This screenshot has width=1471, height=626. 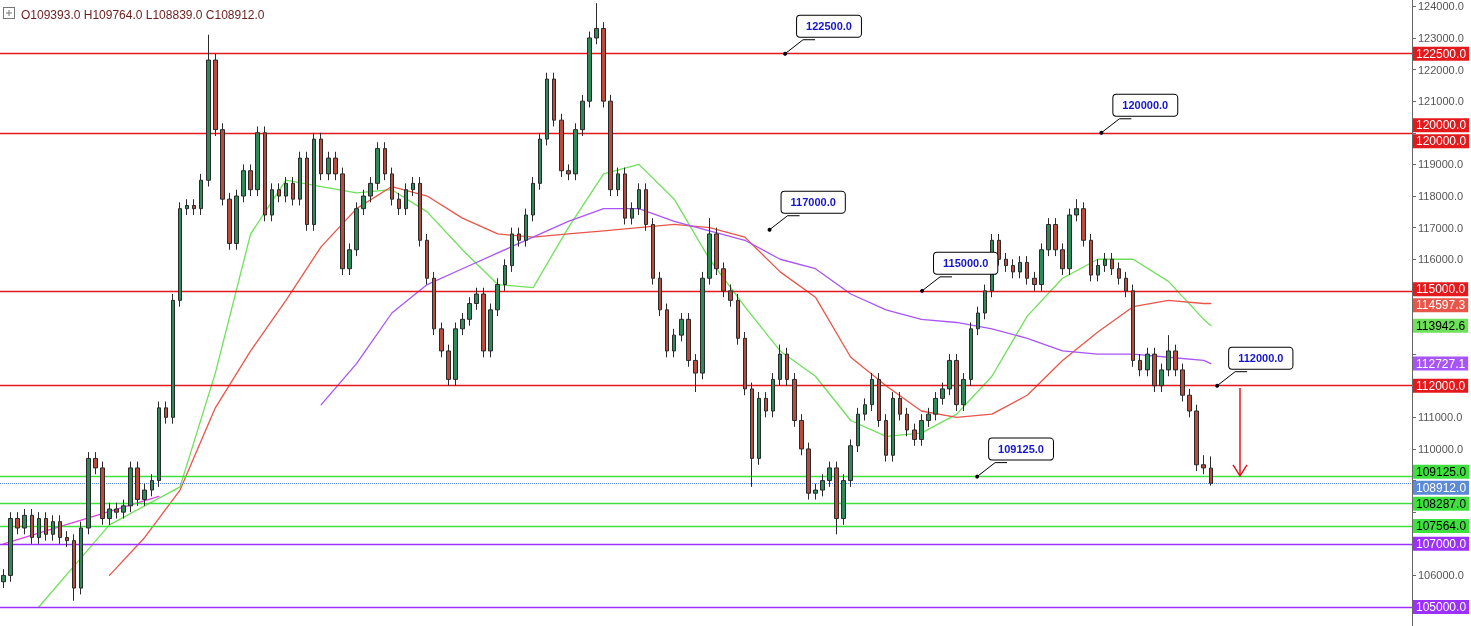 What do you see at coordinates (1441, 101) in the screenshot?
I see `y-tick-label: 121000.0` at bounding box center [1441, 101].